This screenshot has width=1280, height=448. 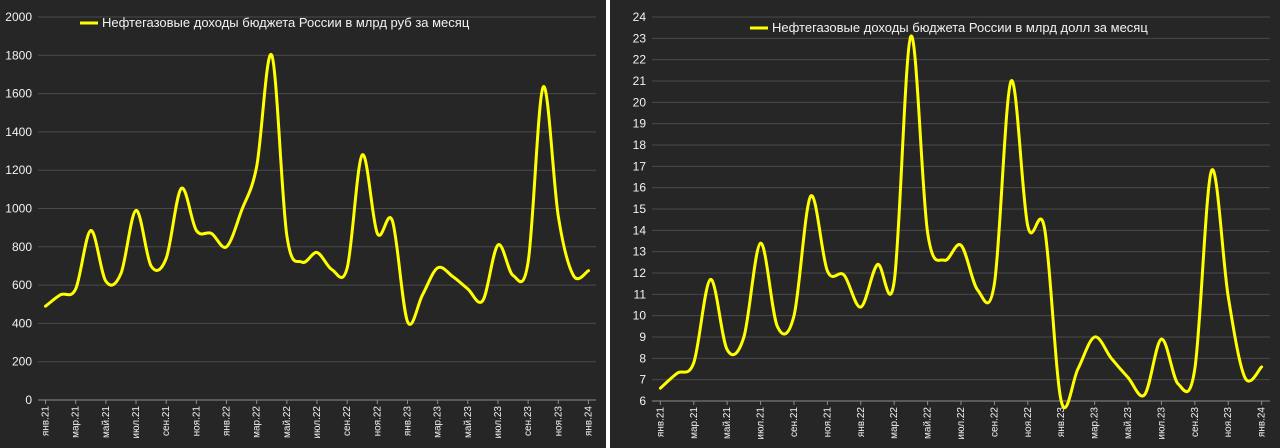 What do you see at coordinates (642, 401) in the screenshot?
I see `y-tick-label: 6` at bounding box center [642, 401].